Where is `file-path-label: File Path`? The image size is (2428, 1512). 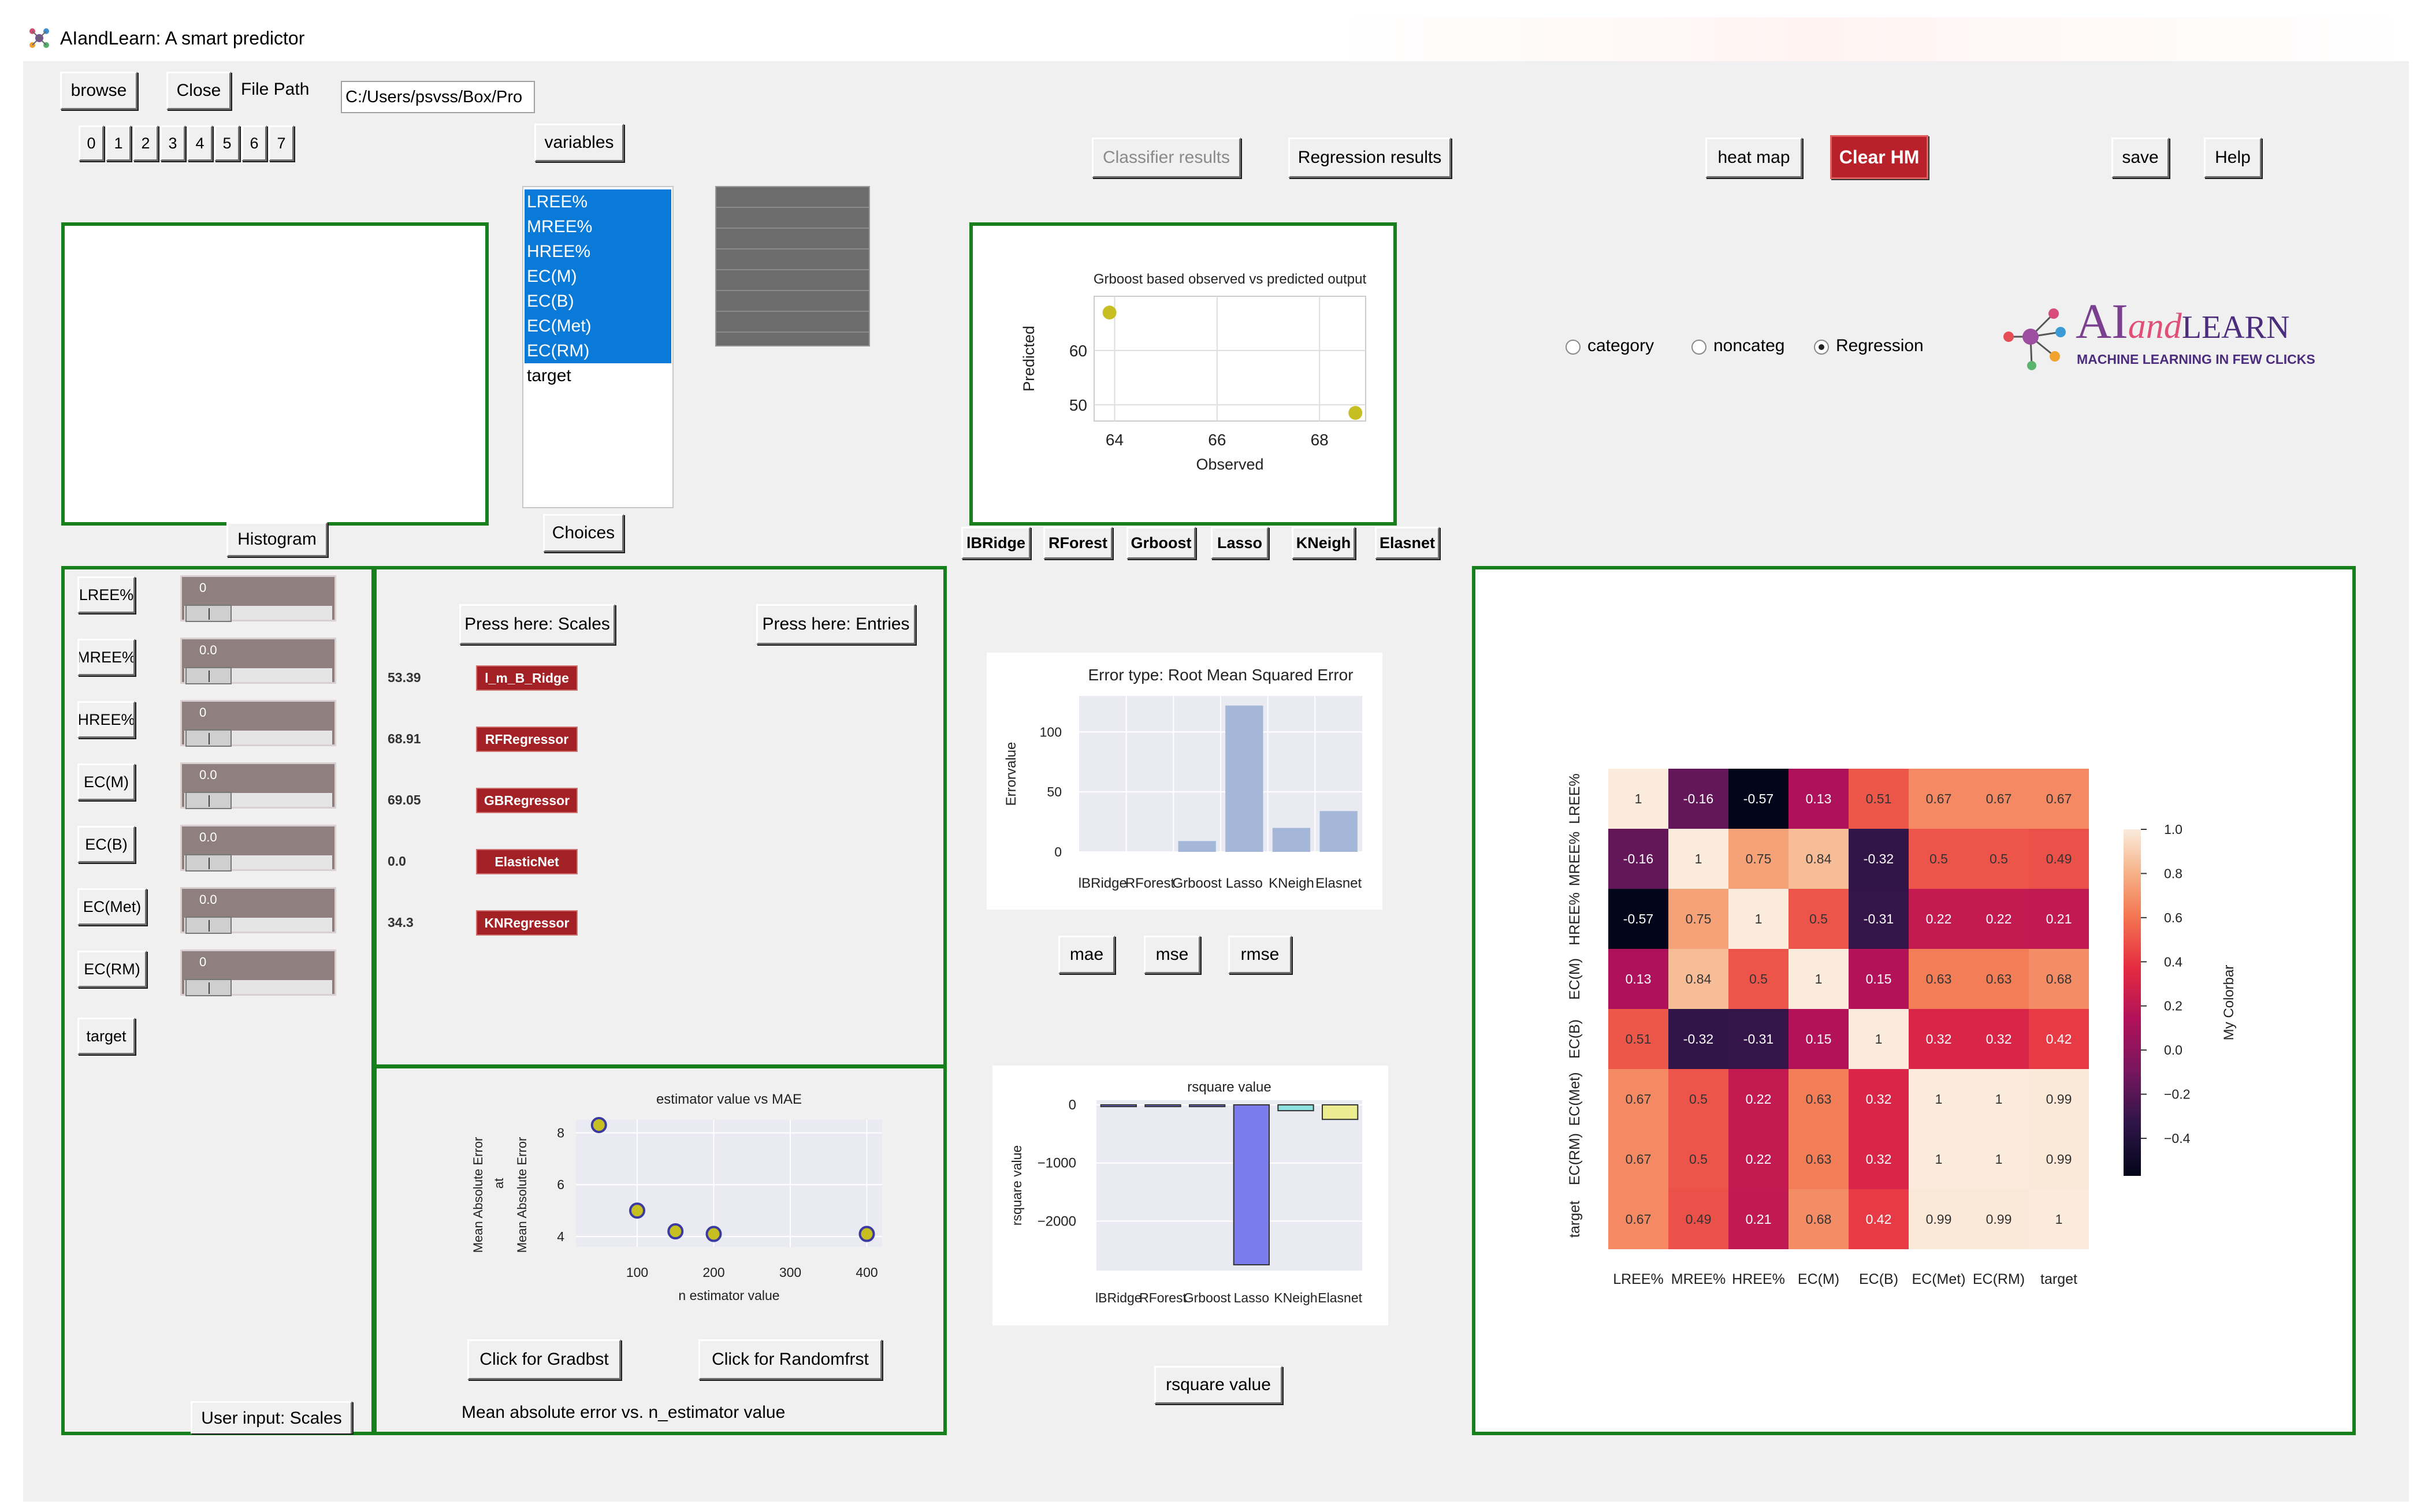
file-path-label: File Path is located at coordinates (275, 89).